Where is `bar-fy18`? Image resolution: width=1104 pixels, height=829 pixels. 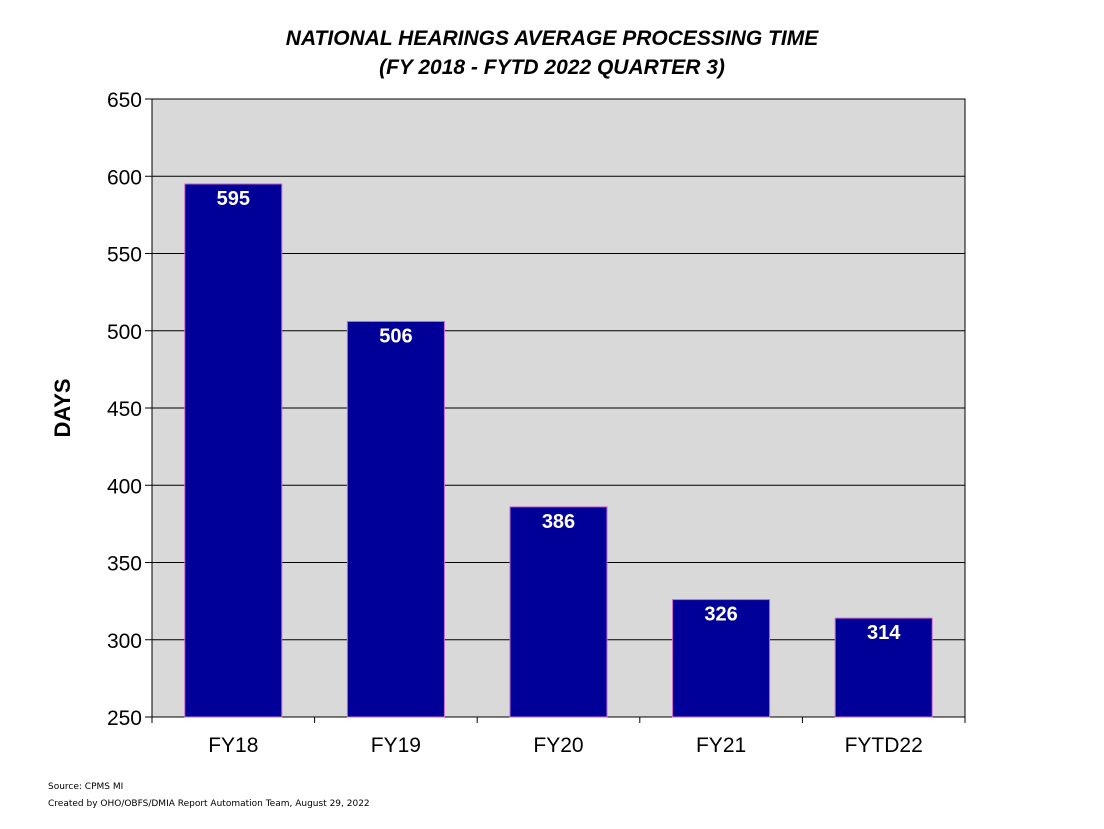
bar-fy18 is located at coordinates (233, 450).